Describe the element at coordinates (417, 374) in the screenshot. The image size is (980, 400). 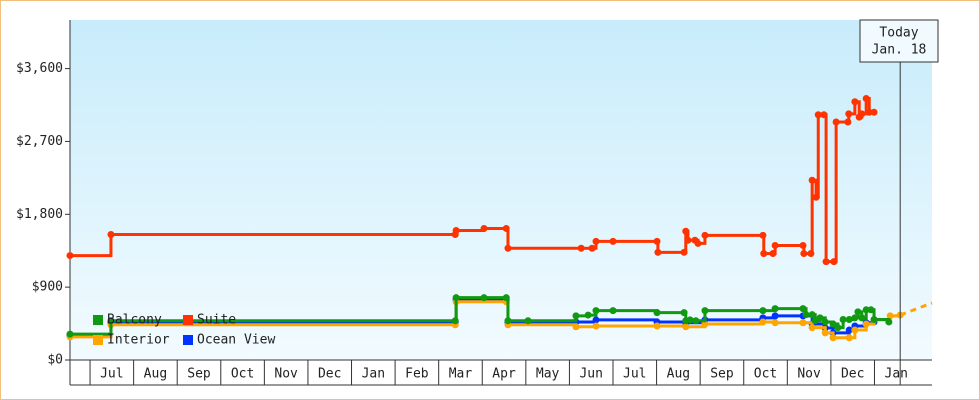
I see `x-tick-label: Feb` at that location.